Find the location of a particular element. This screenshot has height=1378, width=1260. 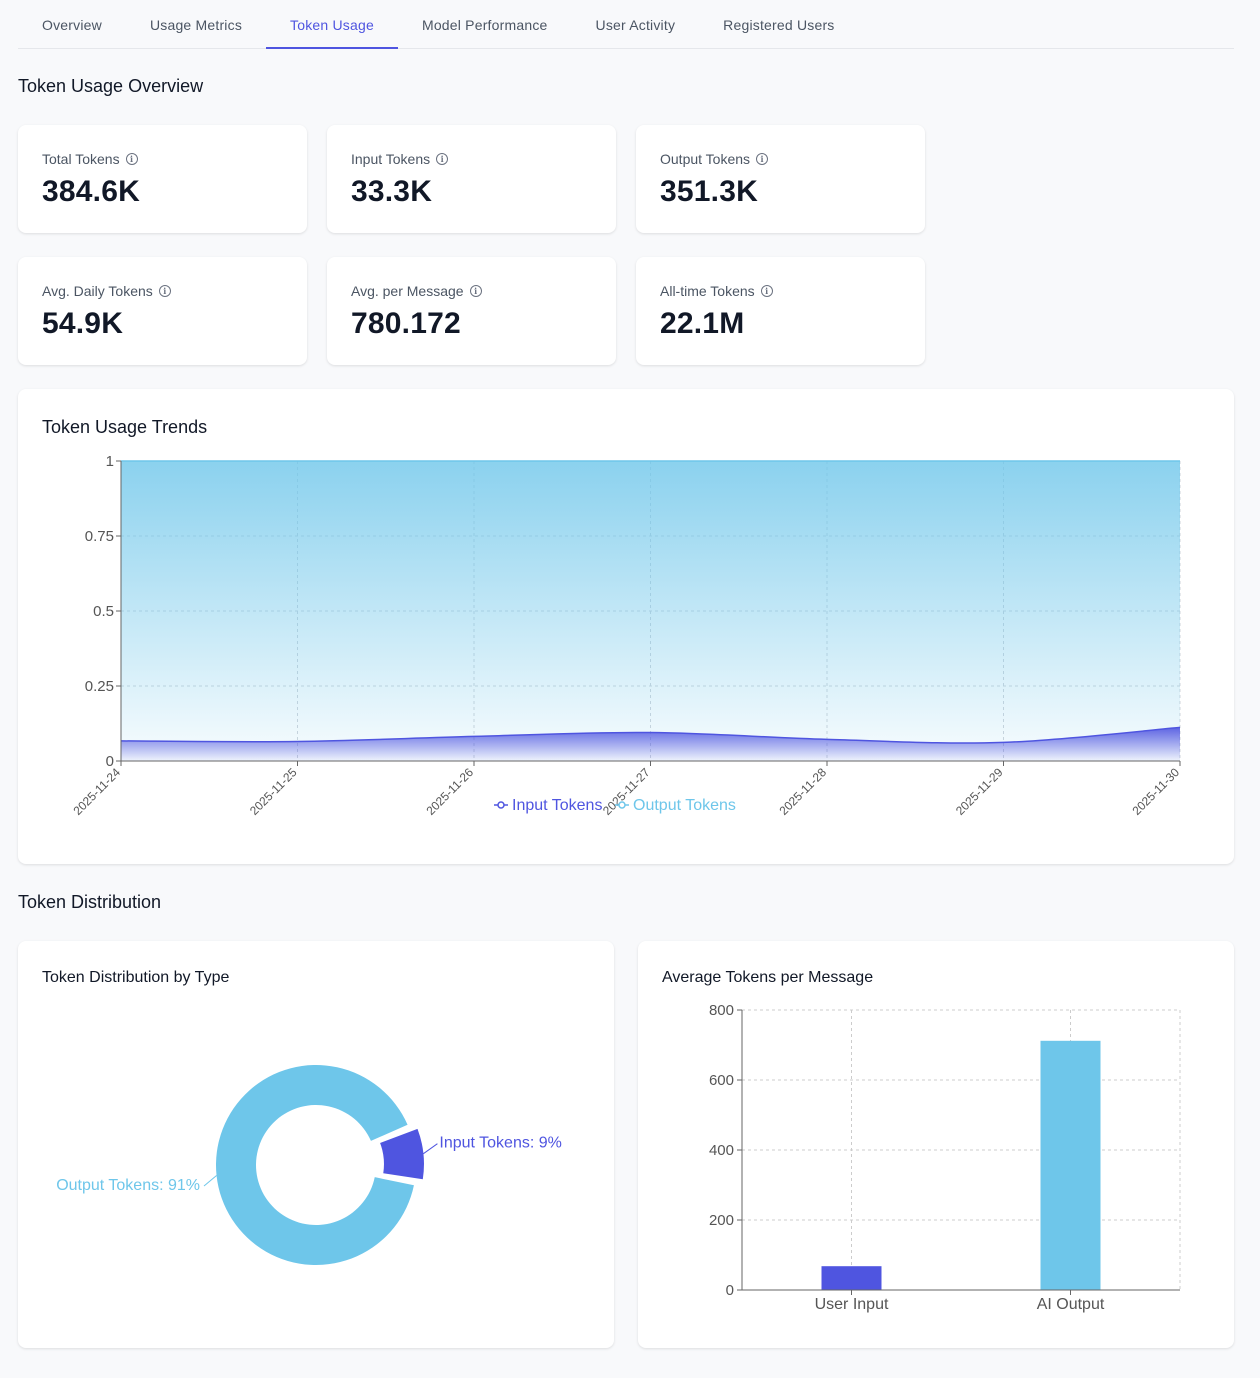

x-tick-label: 2025-11-30 is located at coordinates (1155, 791).